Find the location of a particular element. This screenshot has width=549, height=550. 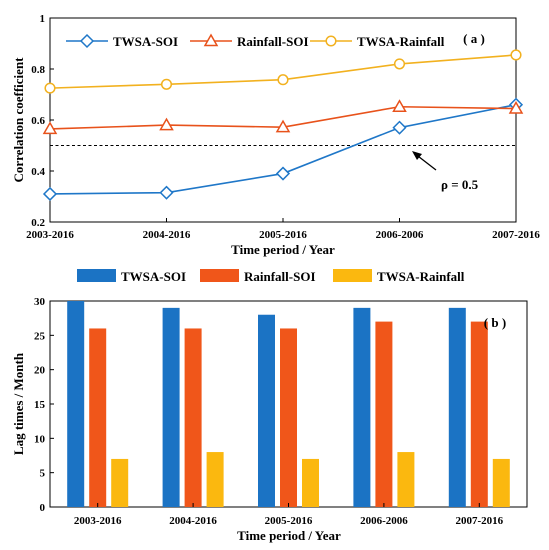

annotation-arrowhead is located at coordinates (417, 155).